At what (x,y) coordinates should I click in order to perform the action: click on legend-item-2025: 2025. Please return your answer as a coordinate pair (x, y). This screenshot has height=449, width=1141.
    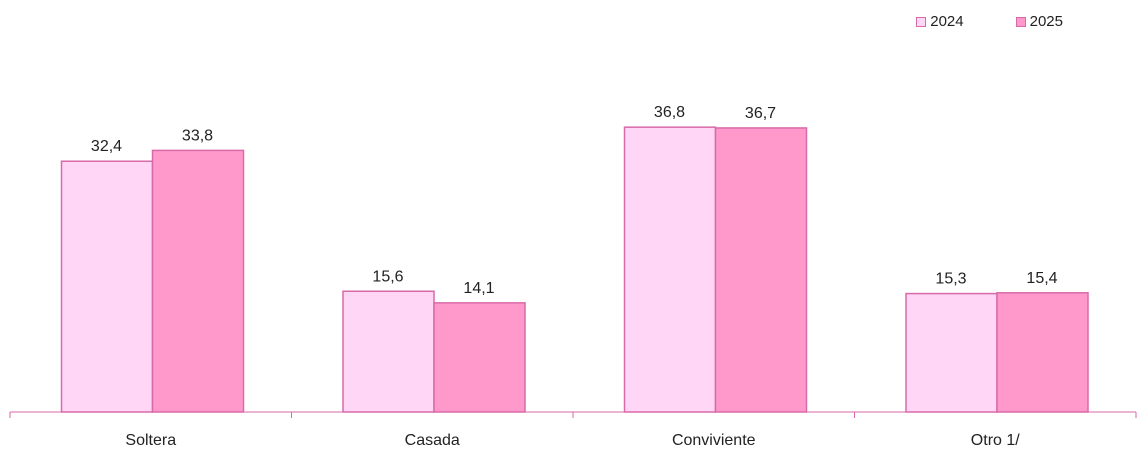
    Looking at the image, I should click on (1039, 21).